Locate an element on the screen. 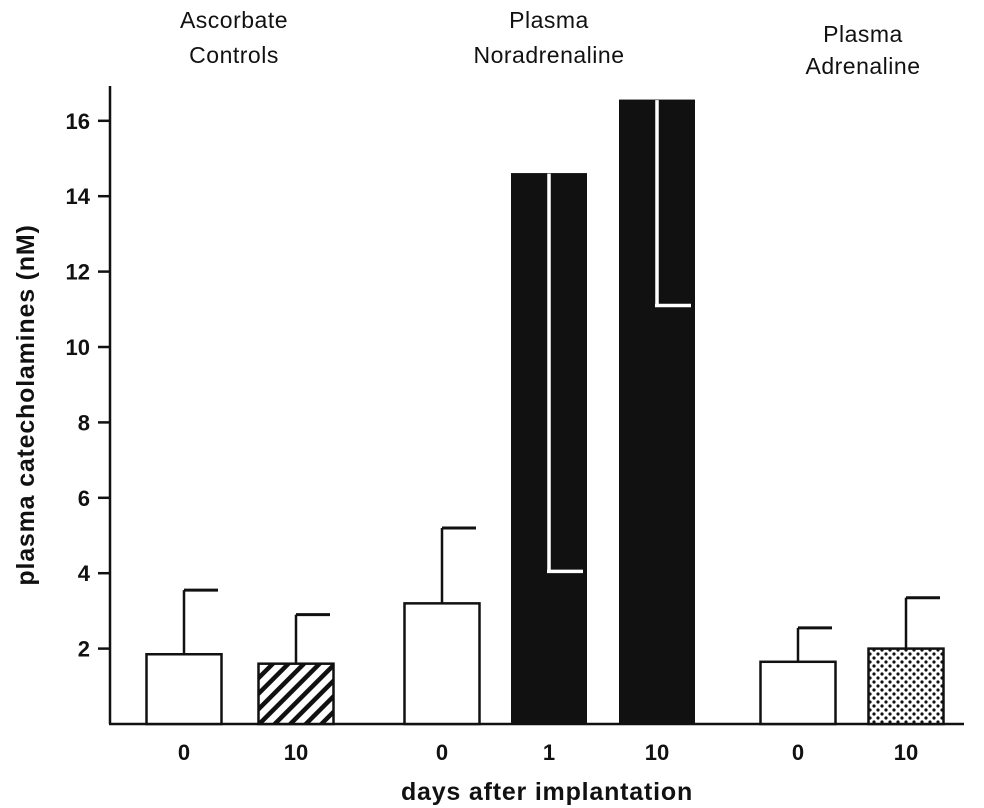 This screenshot has width=984, height=808. y-tick-label: 2 is located at coordinates (84, 649).